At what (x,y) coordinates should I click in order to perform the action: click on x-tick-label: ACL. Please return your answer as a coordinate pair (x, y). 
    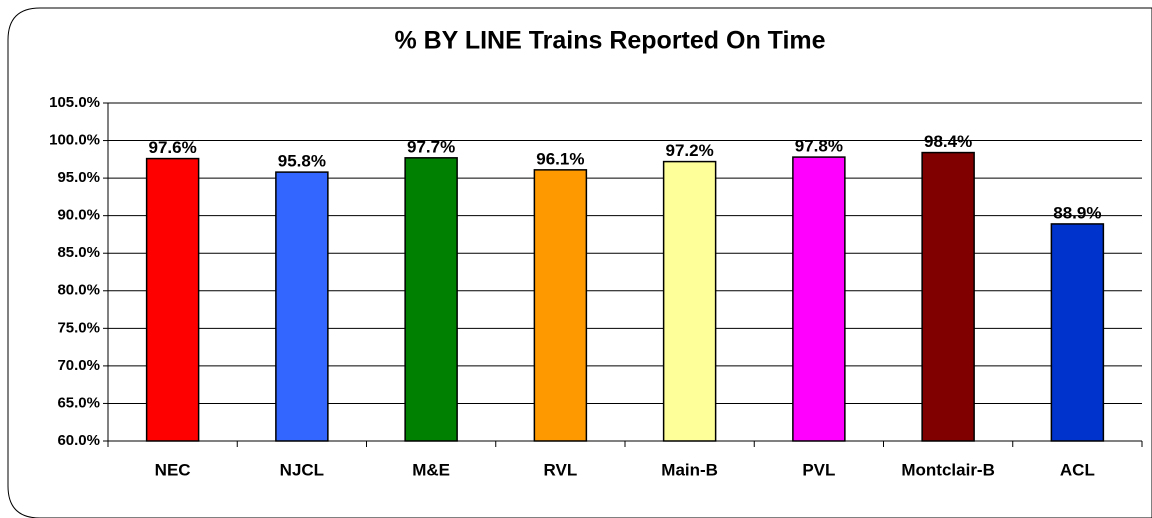
    Looking at the image, I should click on (1077, 469).